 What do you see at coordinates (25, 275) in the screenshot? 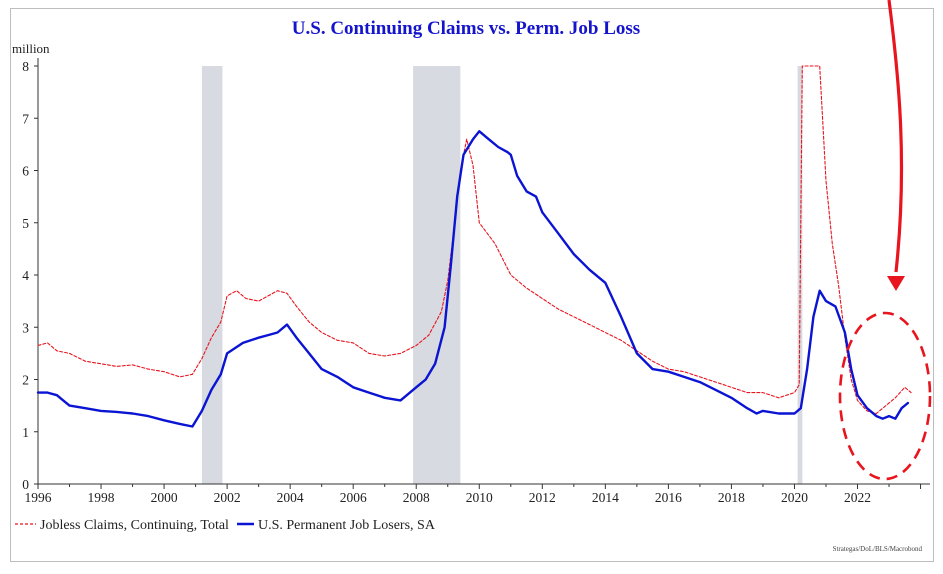
I see `y-tick-label-4: 4` at bounding box center [25, 275].